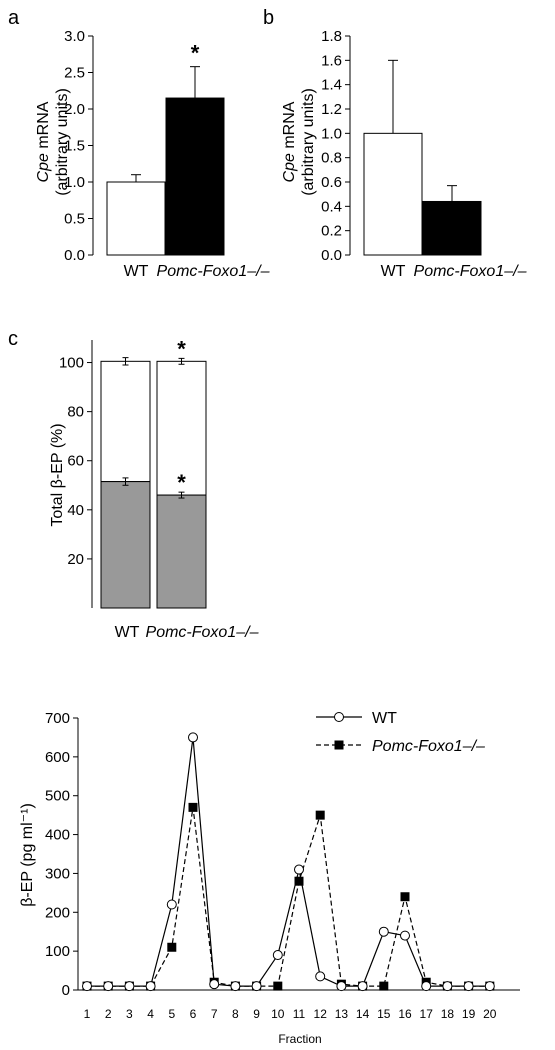  I want to click on y-tick-label: 20, so click(75, 559).